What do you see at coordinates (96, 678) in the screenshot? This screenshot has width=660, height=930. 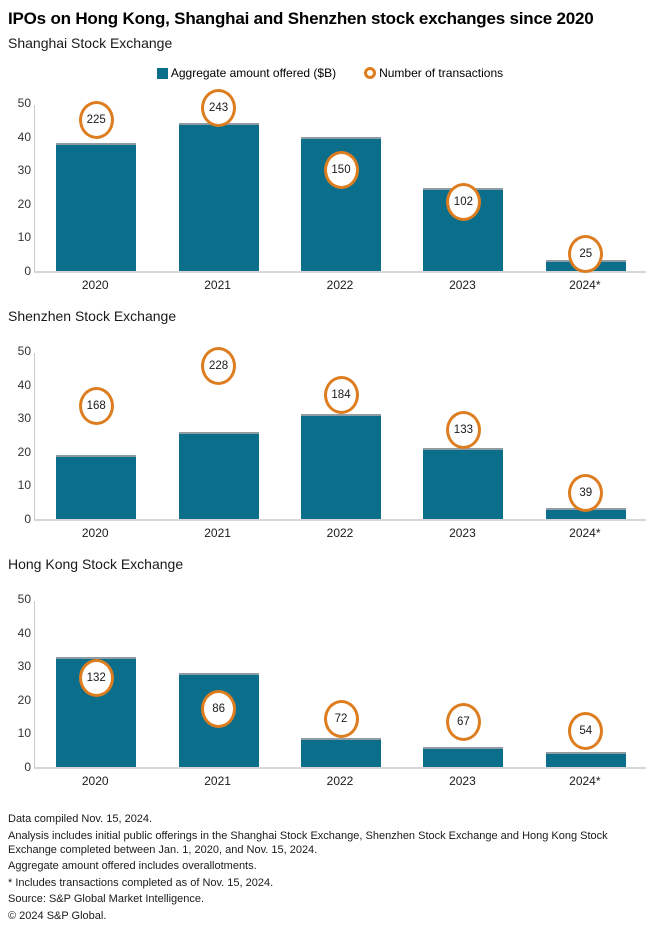 I see `transactions-marker-2020: 132` at bounding box center [96, 678].